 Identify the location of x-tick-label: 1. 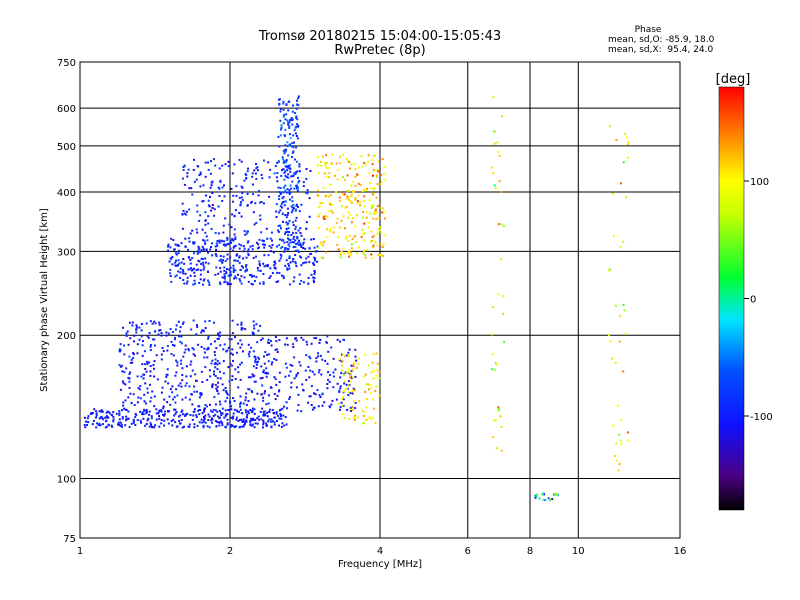
(80, 551).